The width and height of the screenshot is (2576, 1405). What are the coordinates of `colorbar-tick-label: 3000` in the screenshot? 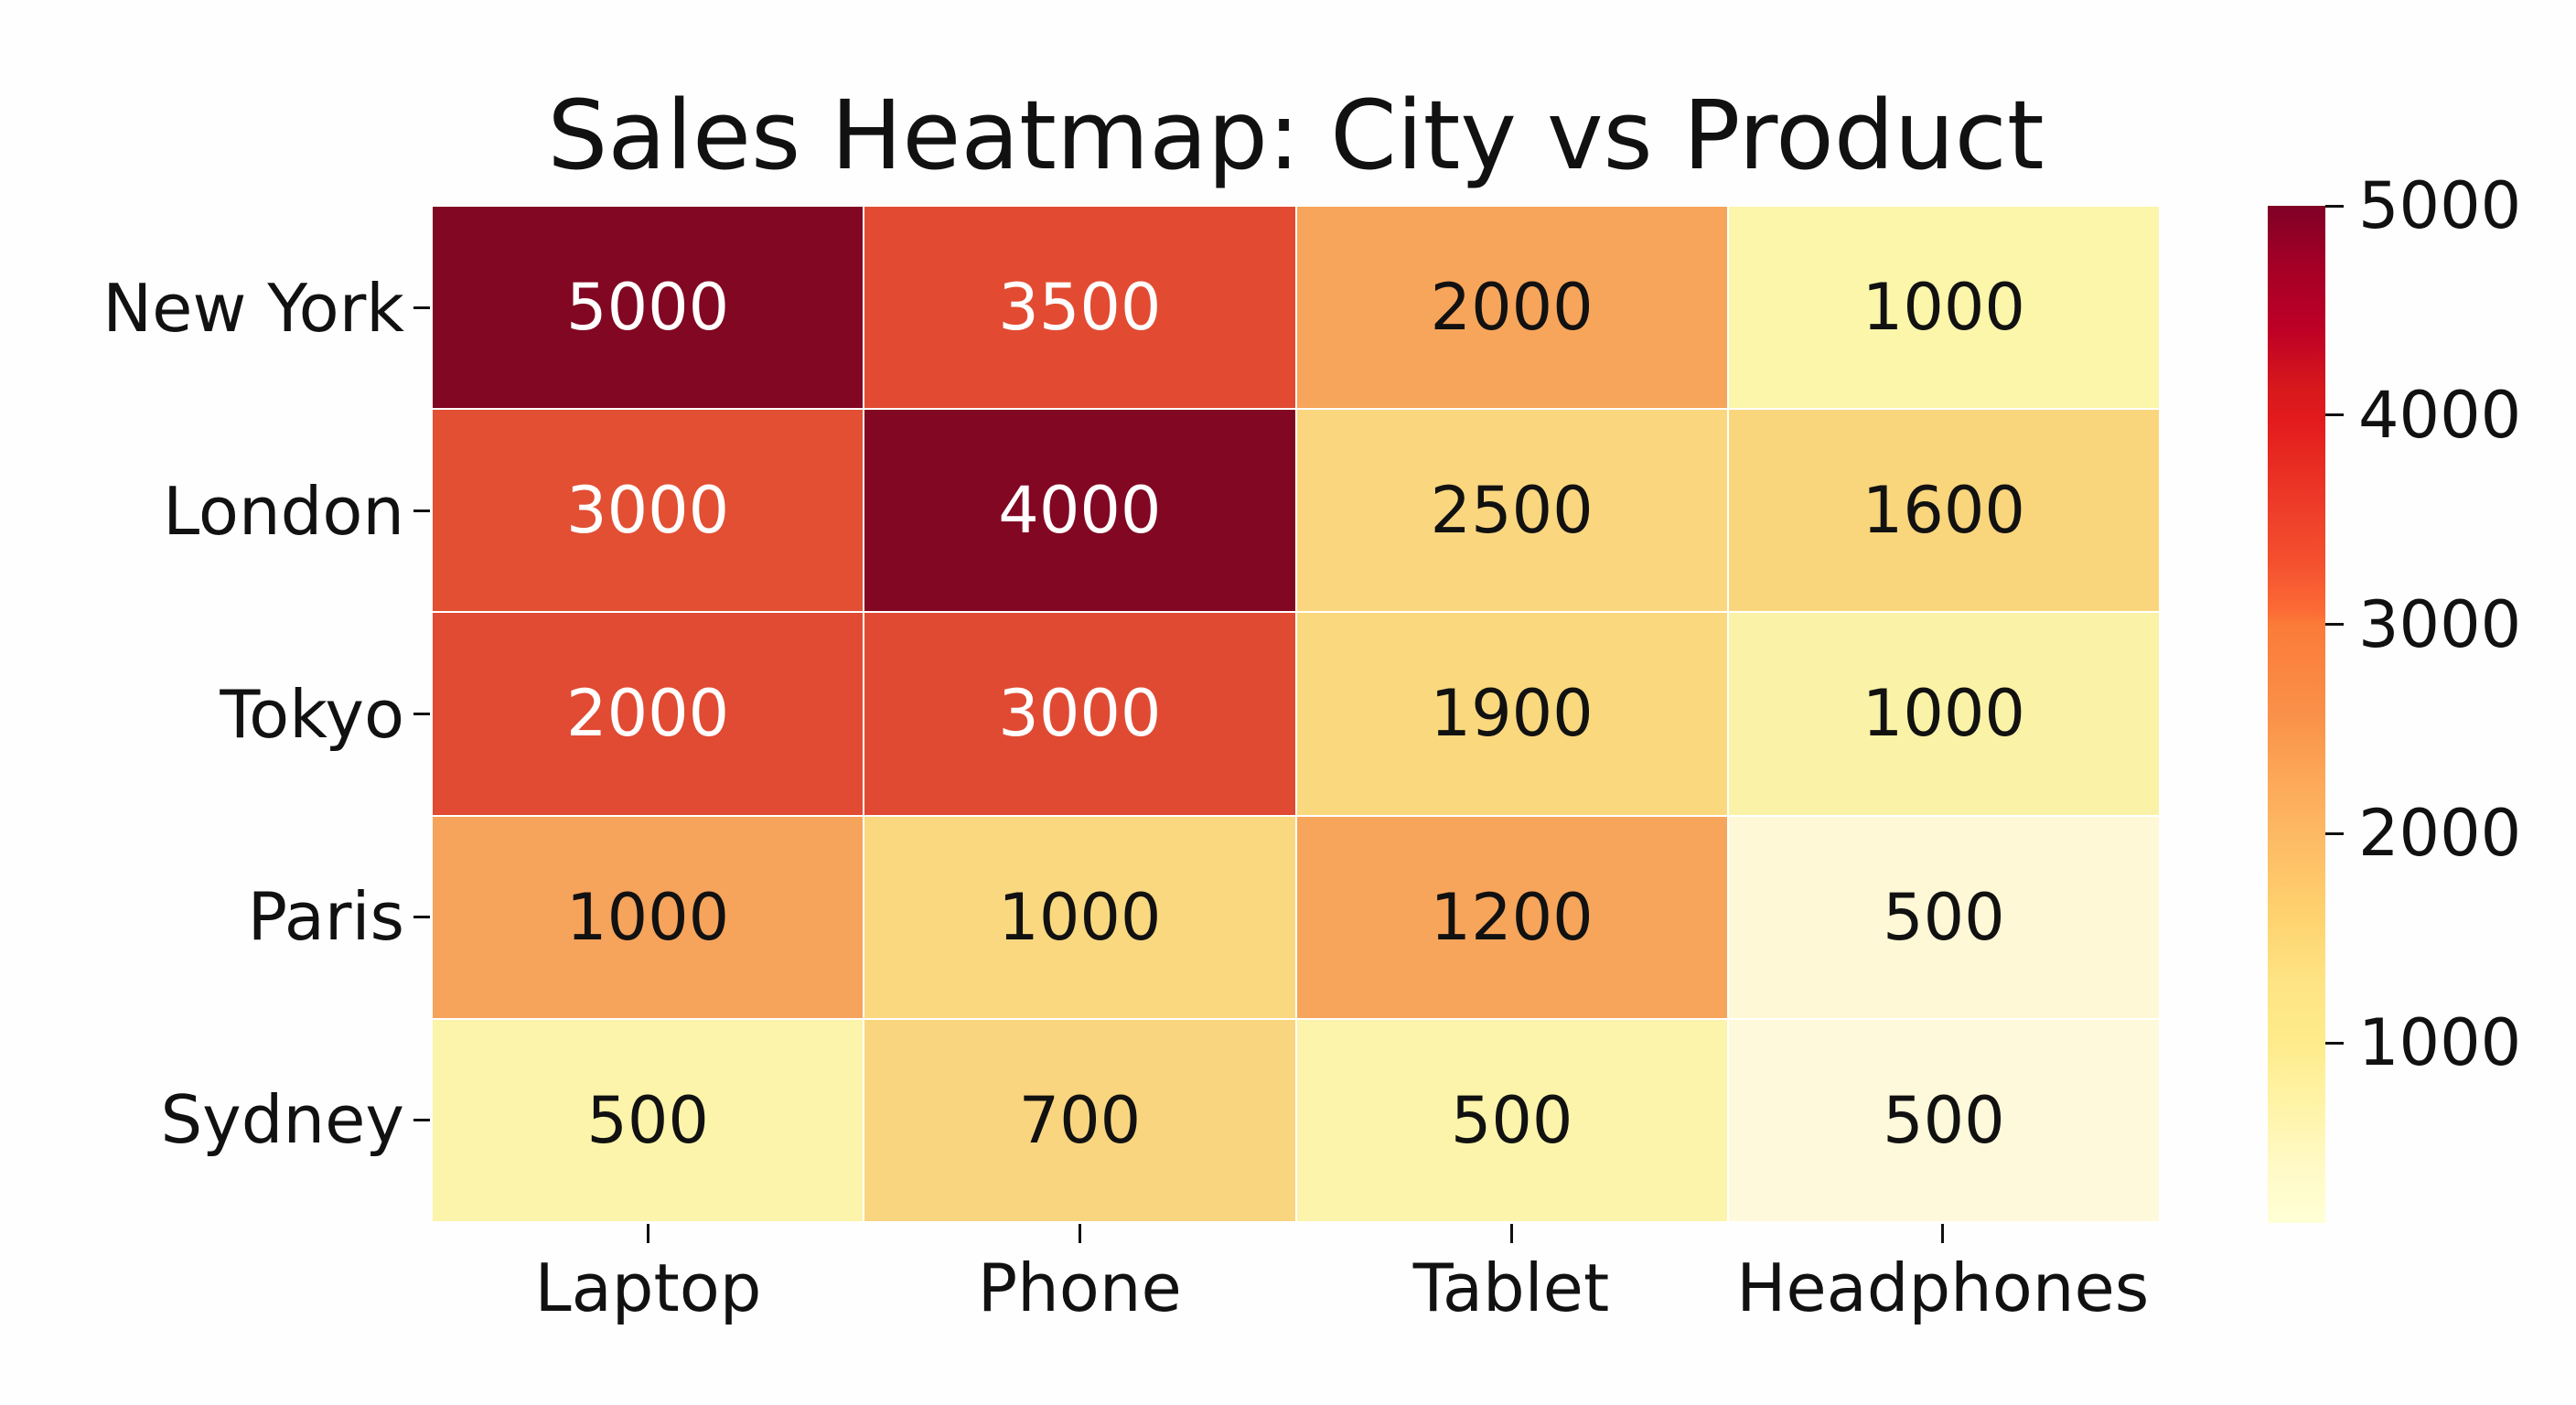 It's located at (2440, 624).